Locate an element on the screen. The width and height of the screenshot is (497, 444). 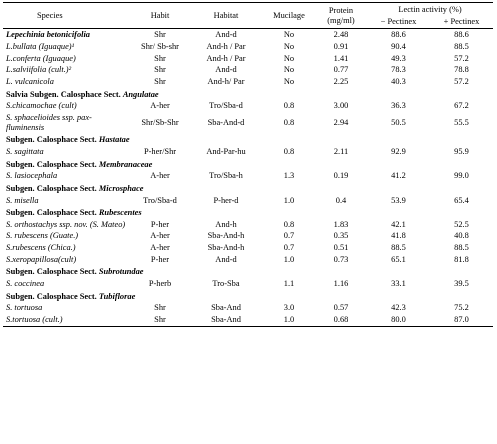
cell-lectin-plus: 81.8 is located at coordinates (461, 259).